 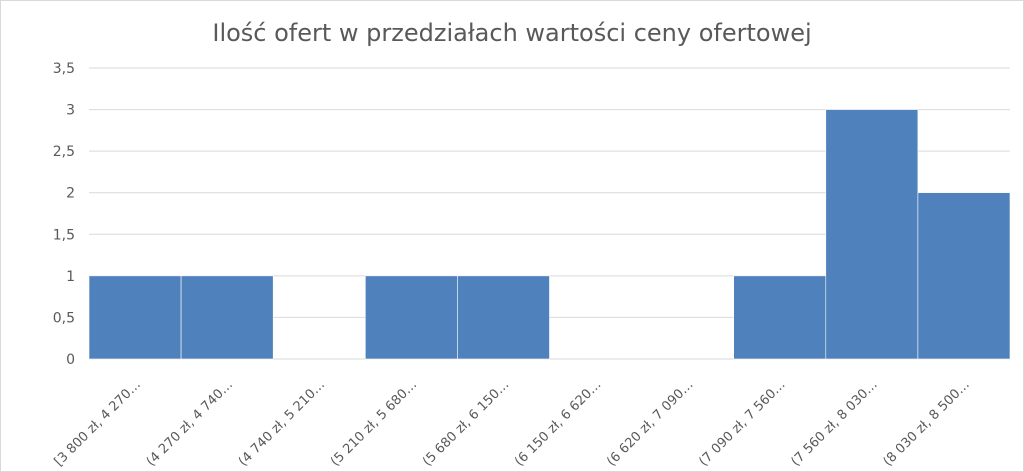 What do you see at coordinates (64, 214) in the screenshot?
I see `y-axis-ticks: 0 0,5 1 1,5 2 2,5 3 3,5` at bounding box center [64, 214].